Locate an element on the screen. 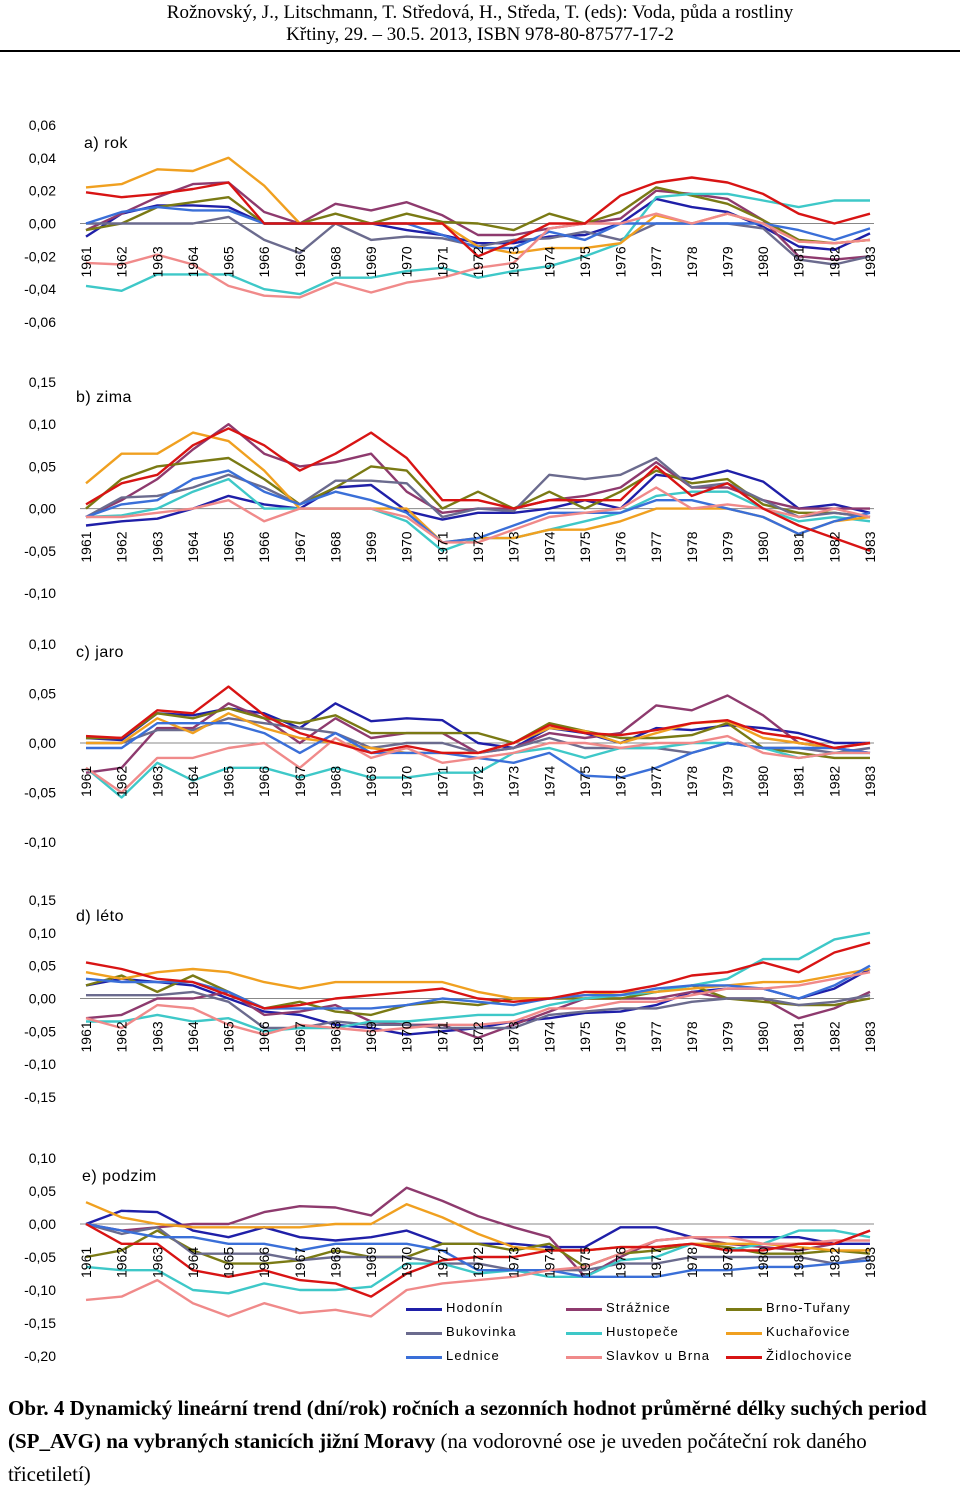 The image size is (960, 1510). y-tick-label: -0,10 is located at coordinates (40, 593).